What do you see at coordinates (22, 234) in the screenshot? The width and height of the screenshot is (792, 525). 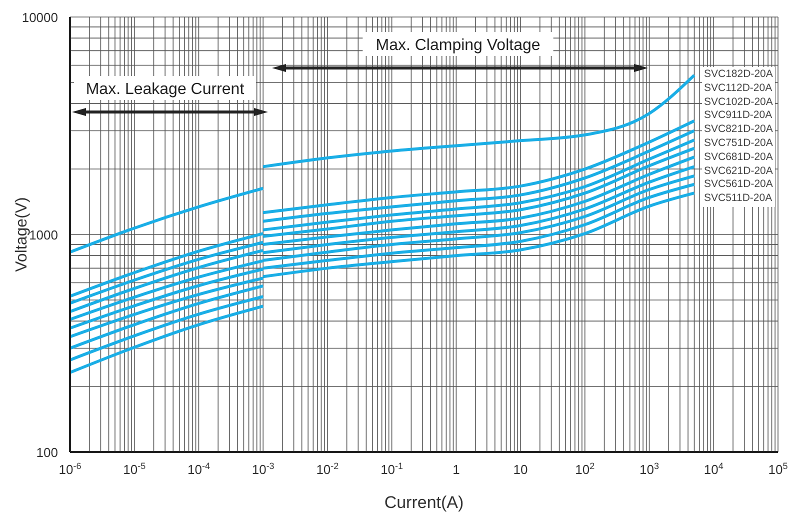 I see `y-axis-title: Voltage(V)` at bounding box center [22, 234].